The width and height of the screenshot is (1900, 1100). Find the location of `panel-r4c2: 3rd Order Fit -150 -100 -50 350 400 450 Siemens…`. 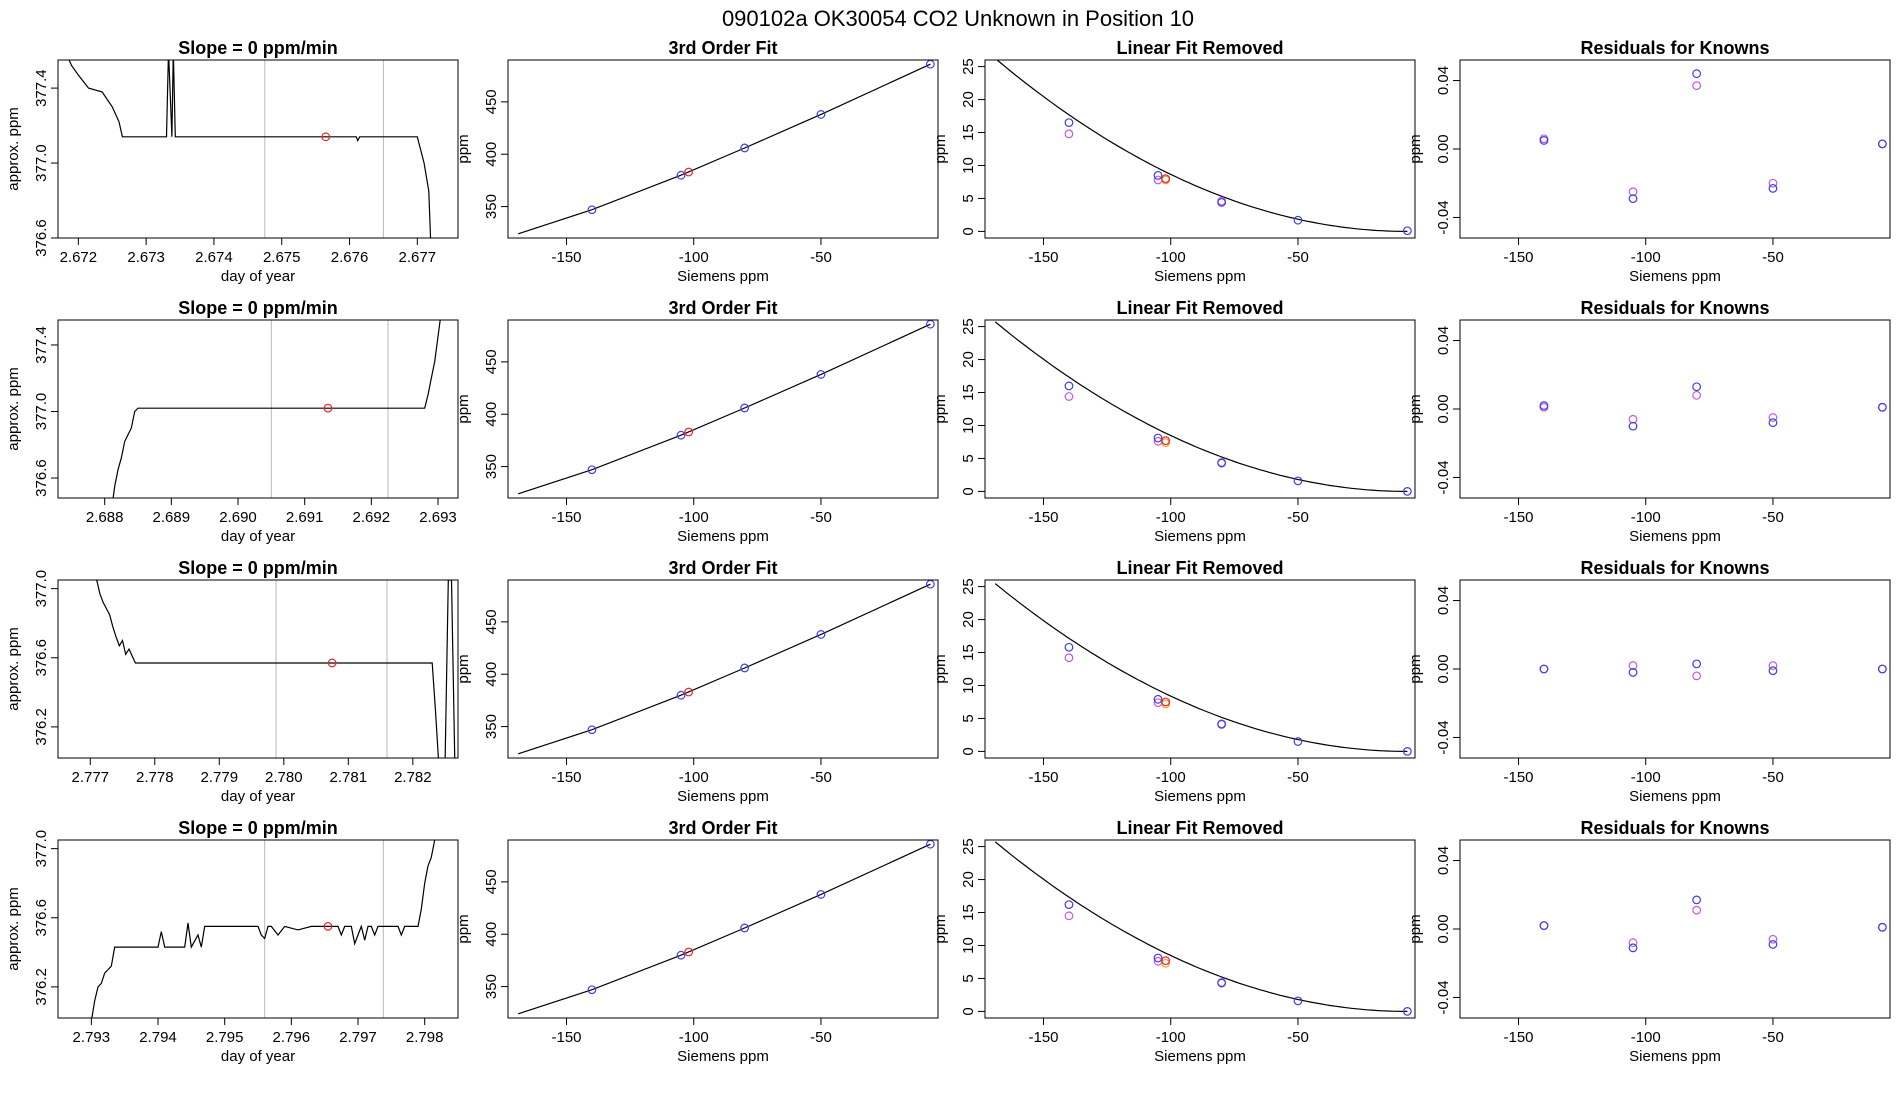

panel-r4c2: 3rd Order Fit -150 -100 -50 350 400 450 Siemens… is located at coordinates (697, 941).